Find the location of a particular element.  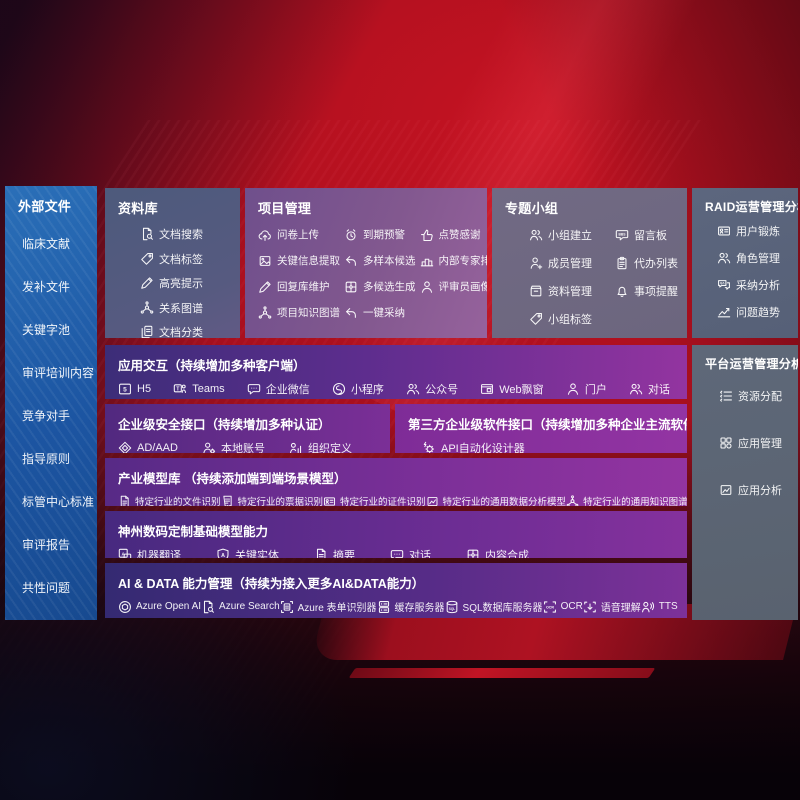

sidebar-item: 竞争对手 is located at coordinates (53, 415).